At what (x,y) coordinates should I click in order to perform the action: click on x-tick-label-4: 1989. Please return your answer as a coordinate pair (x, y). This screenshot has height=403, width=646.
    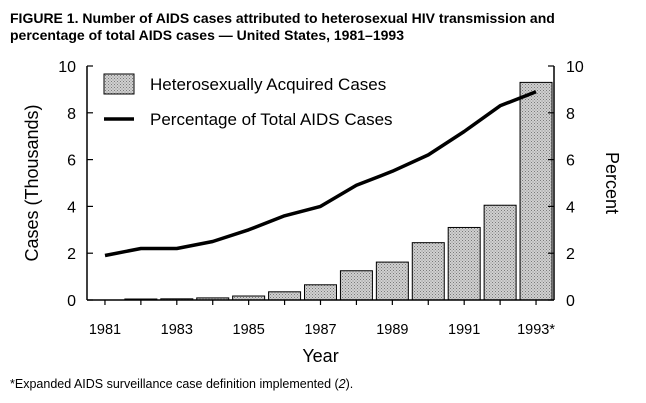
    Looking at the image, I should click on (392, 330).